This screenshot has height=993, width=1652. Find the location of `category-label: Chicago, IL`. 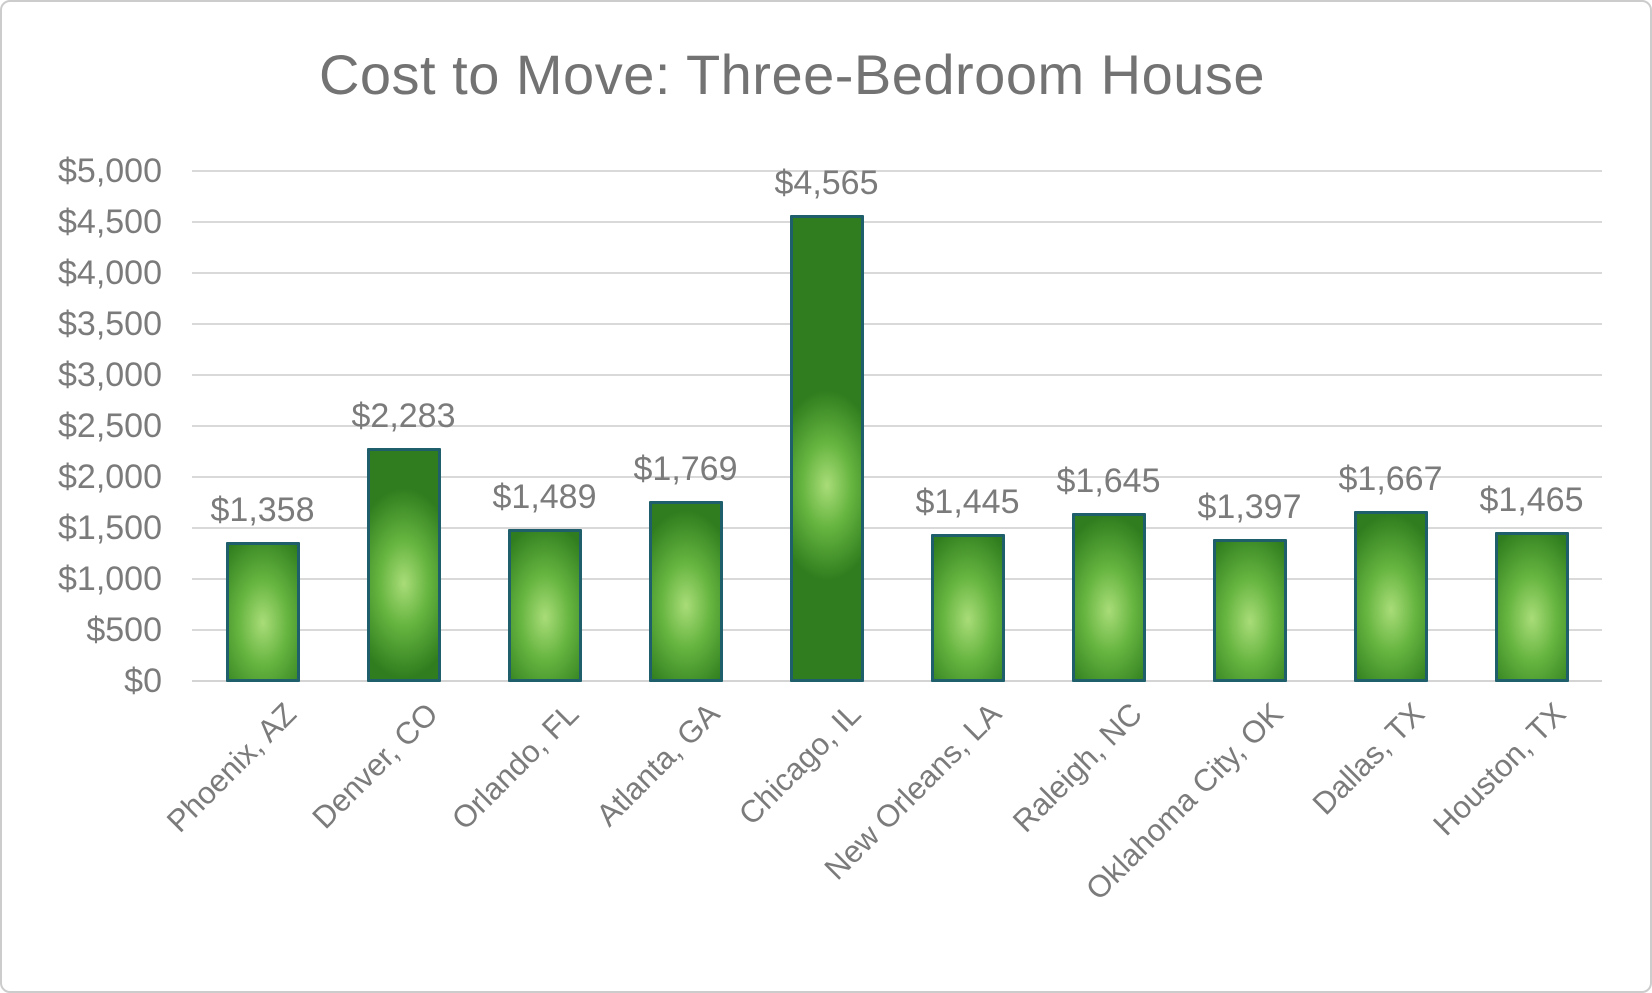

category-label: Chicago, IL is located at coordinates (799, 764).